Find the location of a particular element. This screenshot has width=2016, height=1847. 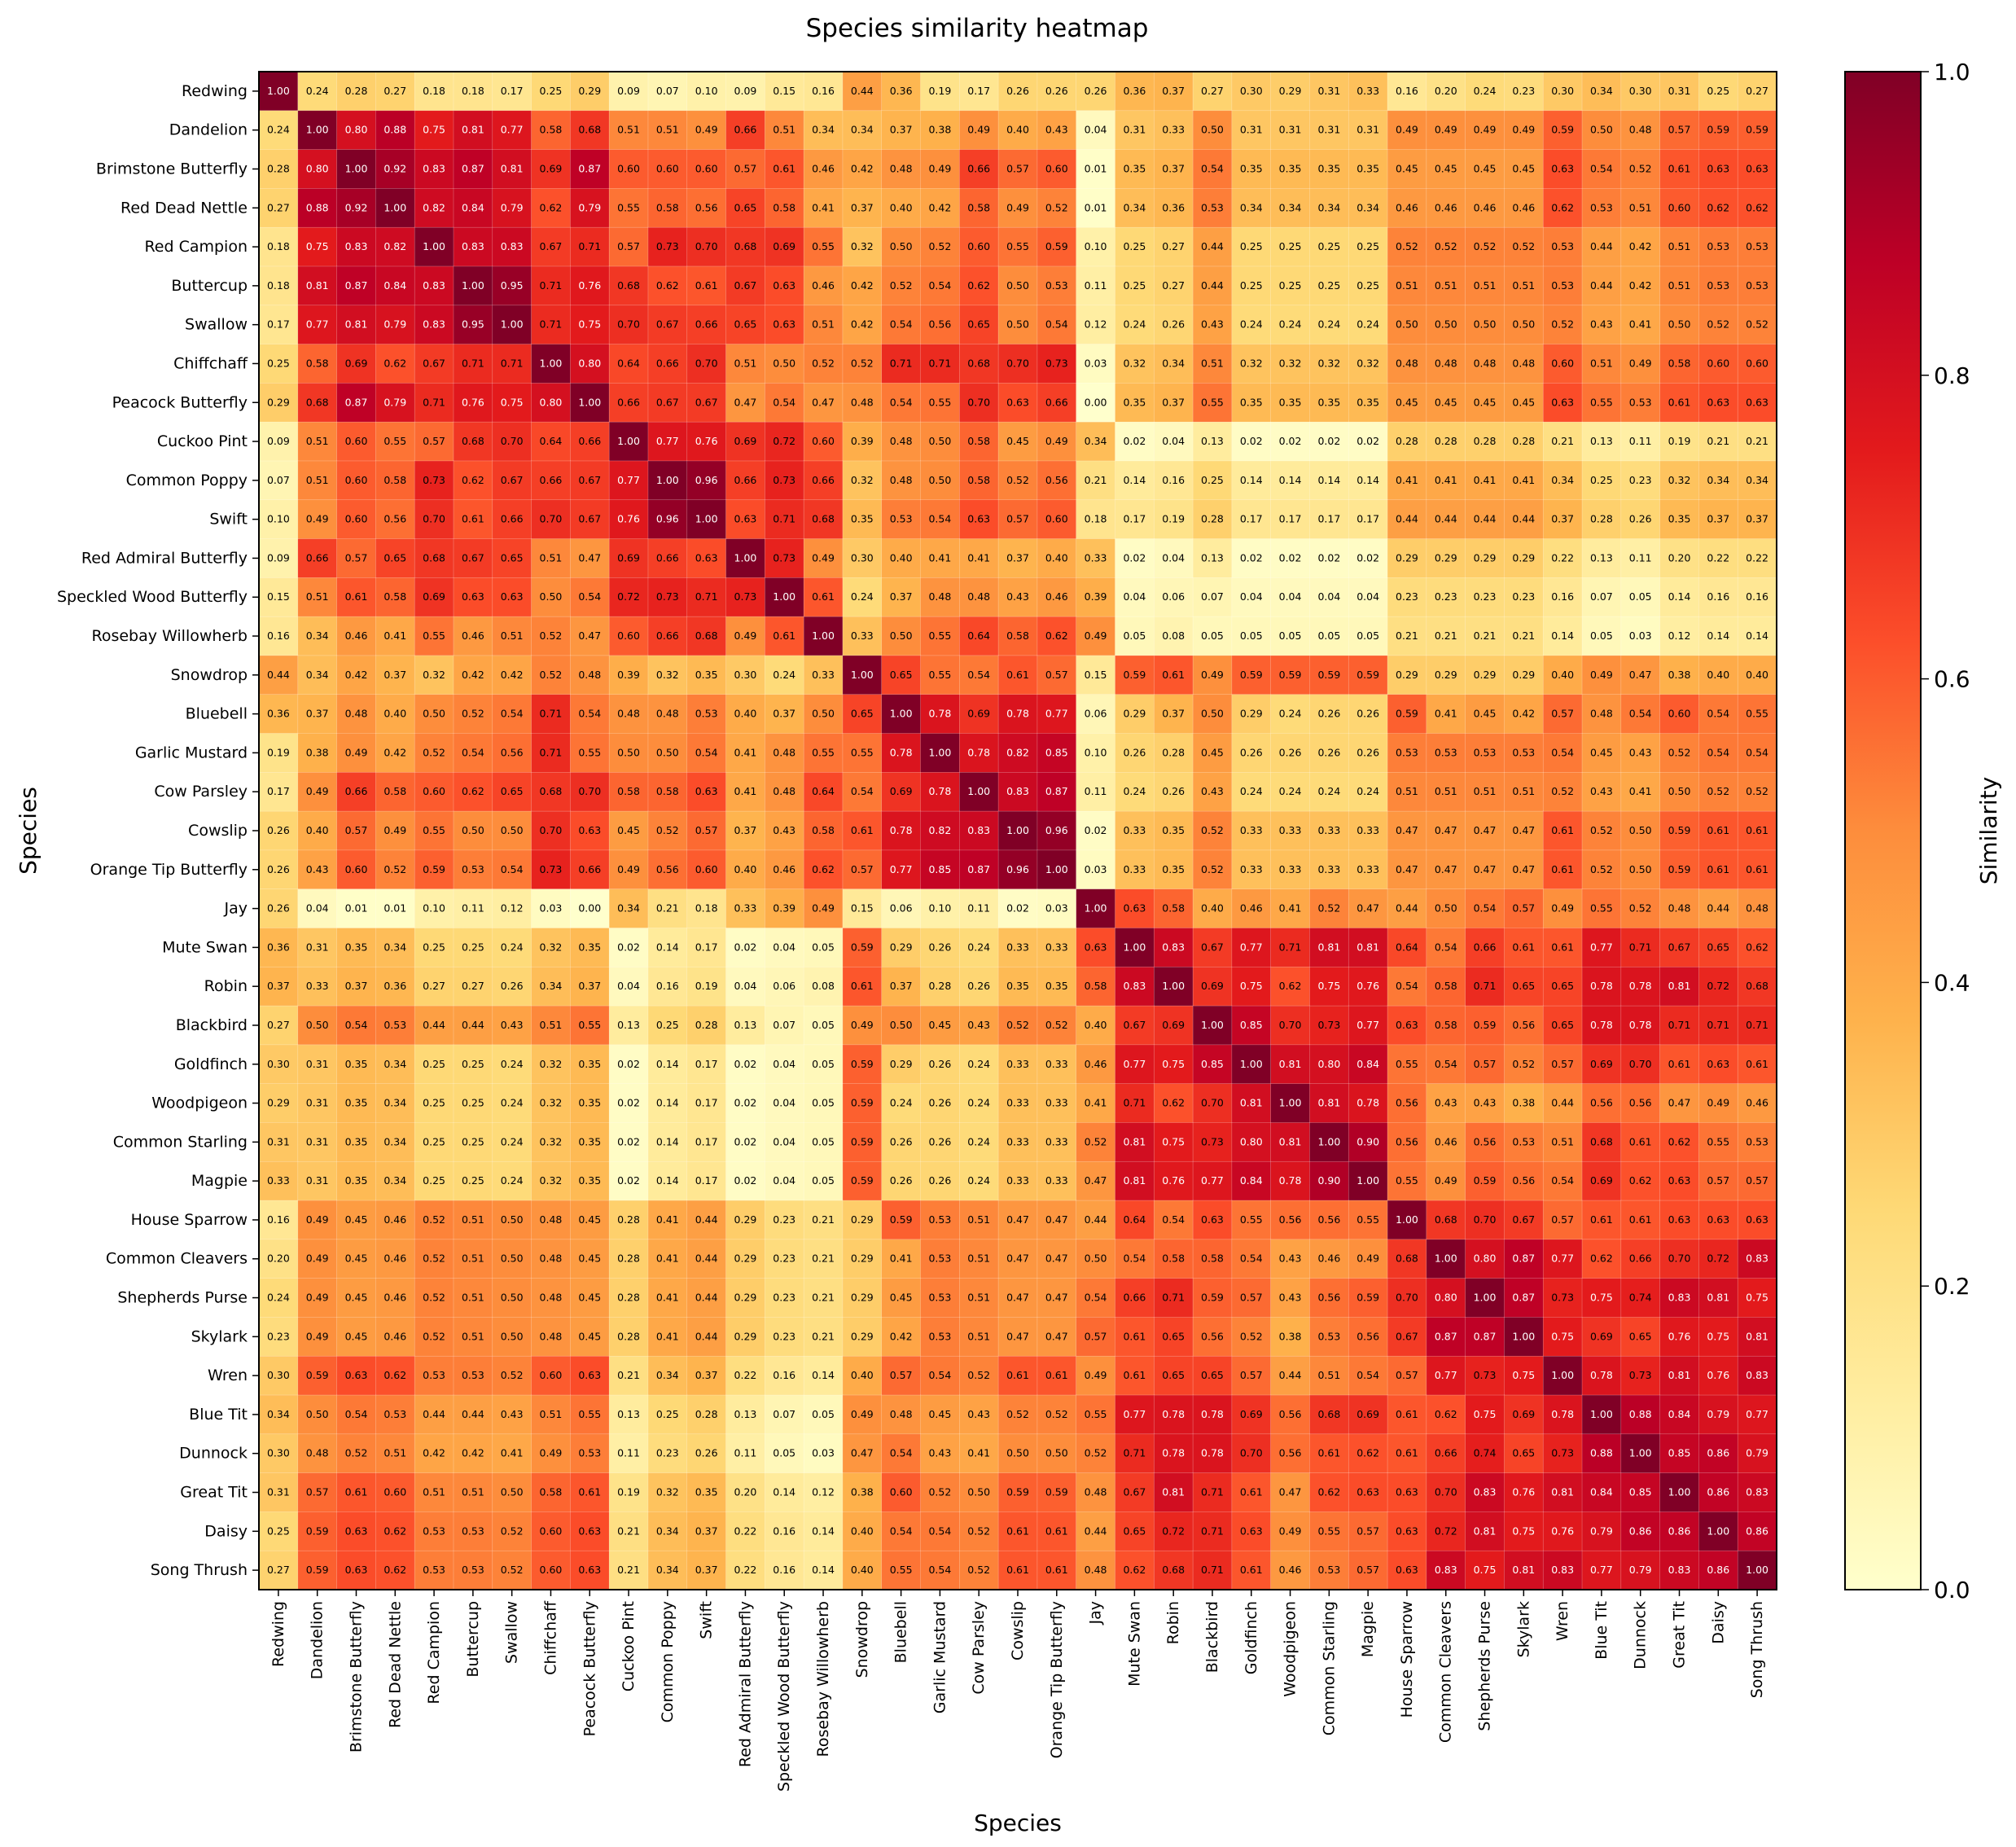

cell-value-label: 0.84 is located at coordinates (1251, 1180).